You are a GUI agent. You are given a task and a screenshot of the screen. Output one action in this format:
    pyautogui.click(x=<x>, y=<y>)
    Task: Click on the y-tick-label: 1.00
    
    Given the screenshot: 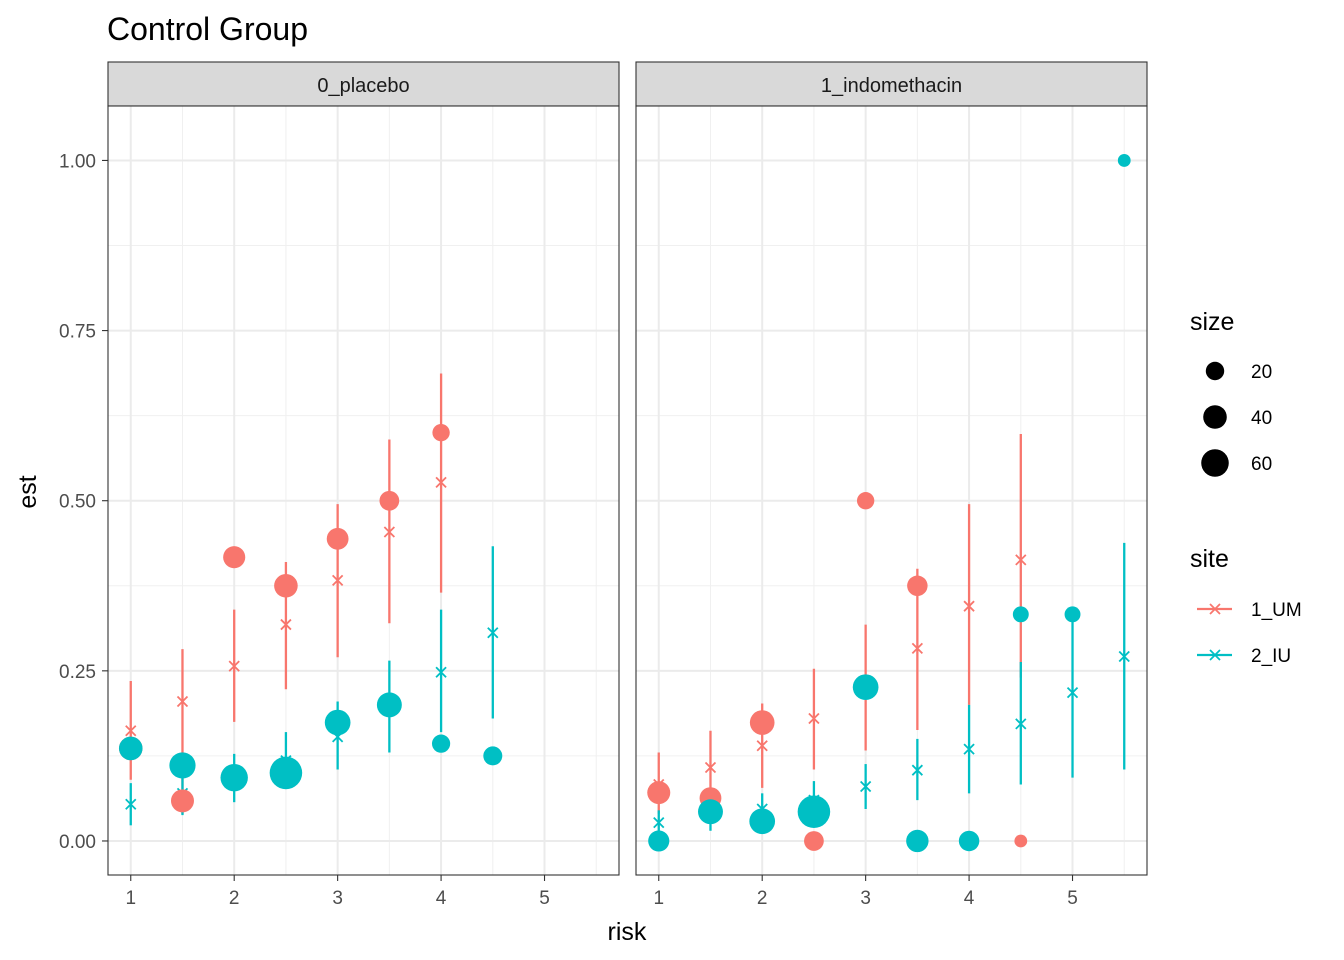 What is the action you would take?
    pyautogui.click(x=77, y=161)
    